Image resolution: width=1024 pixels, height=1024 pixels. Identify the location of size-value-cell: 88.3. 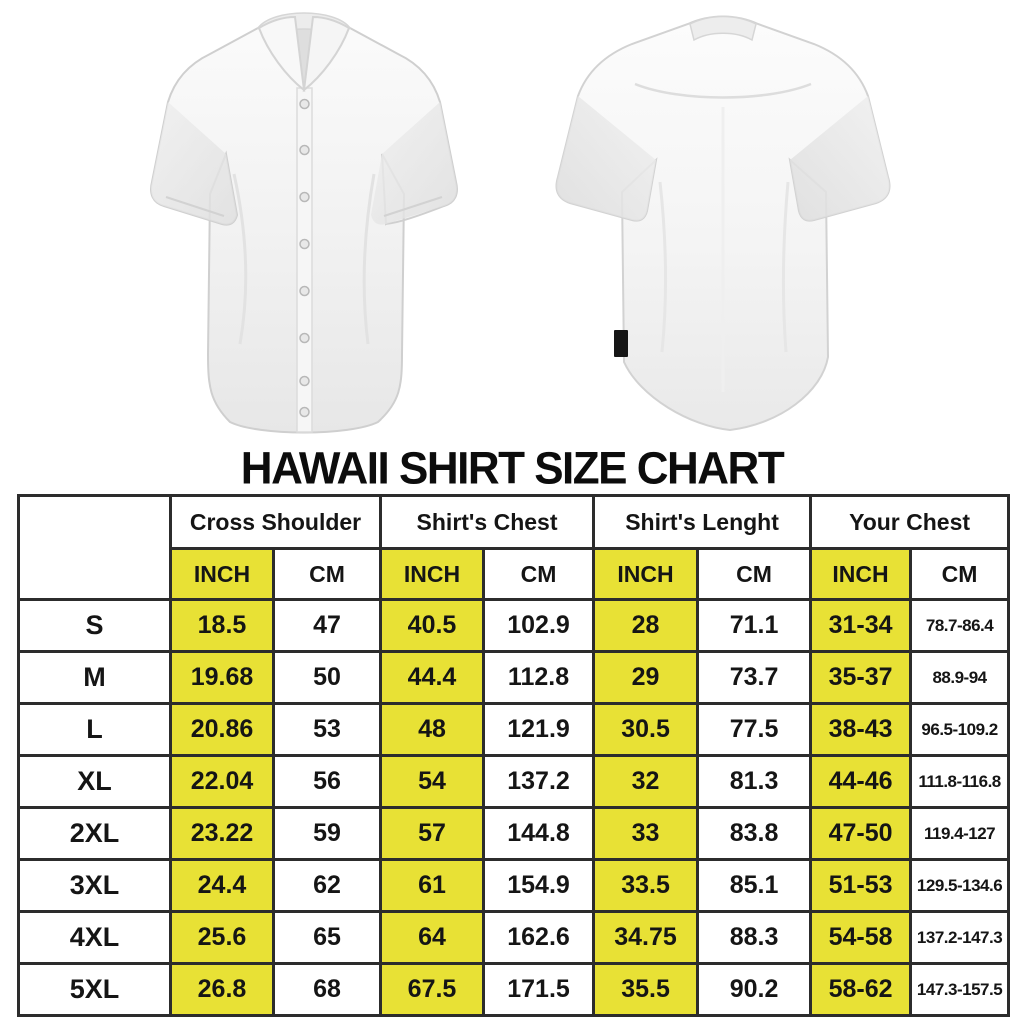
(754, 937).